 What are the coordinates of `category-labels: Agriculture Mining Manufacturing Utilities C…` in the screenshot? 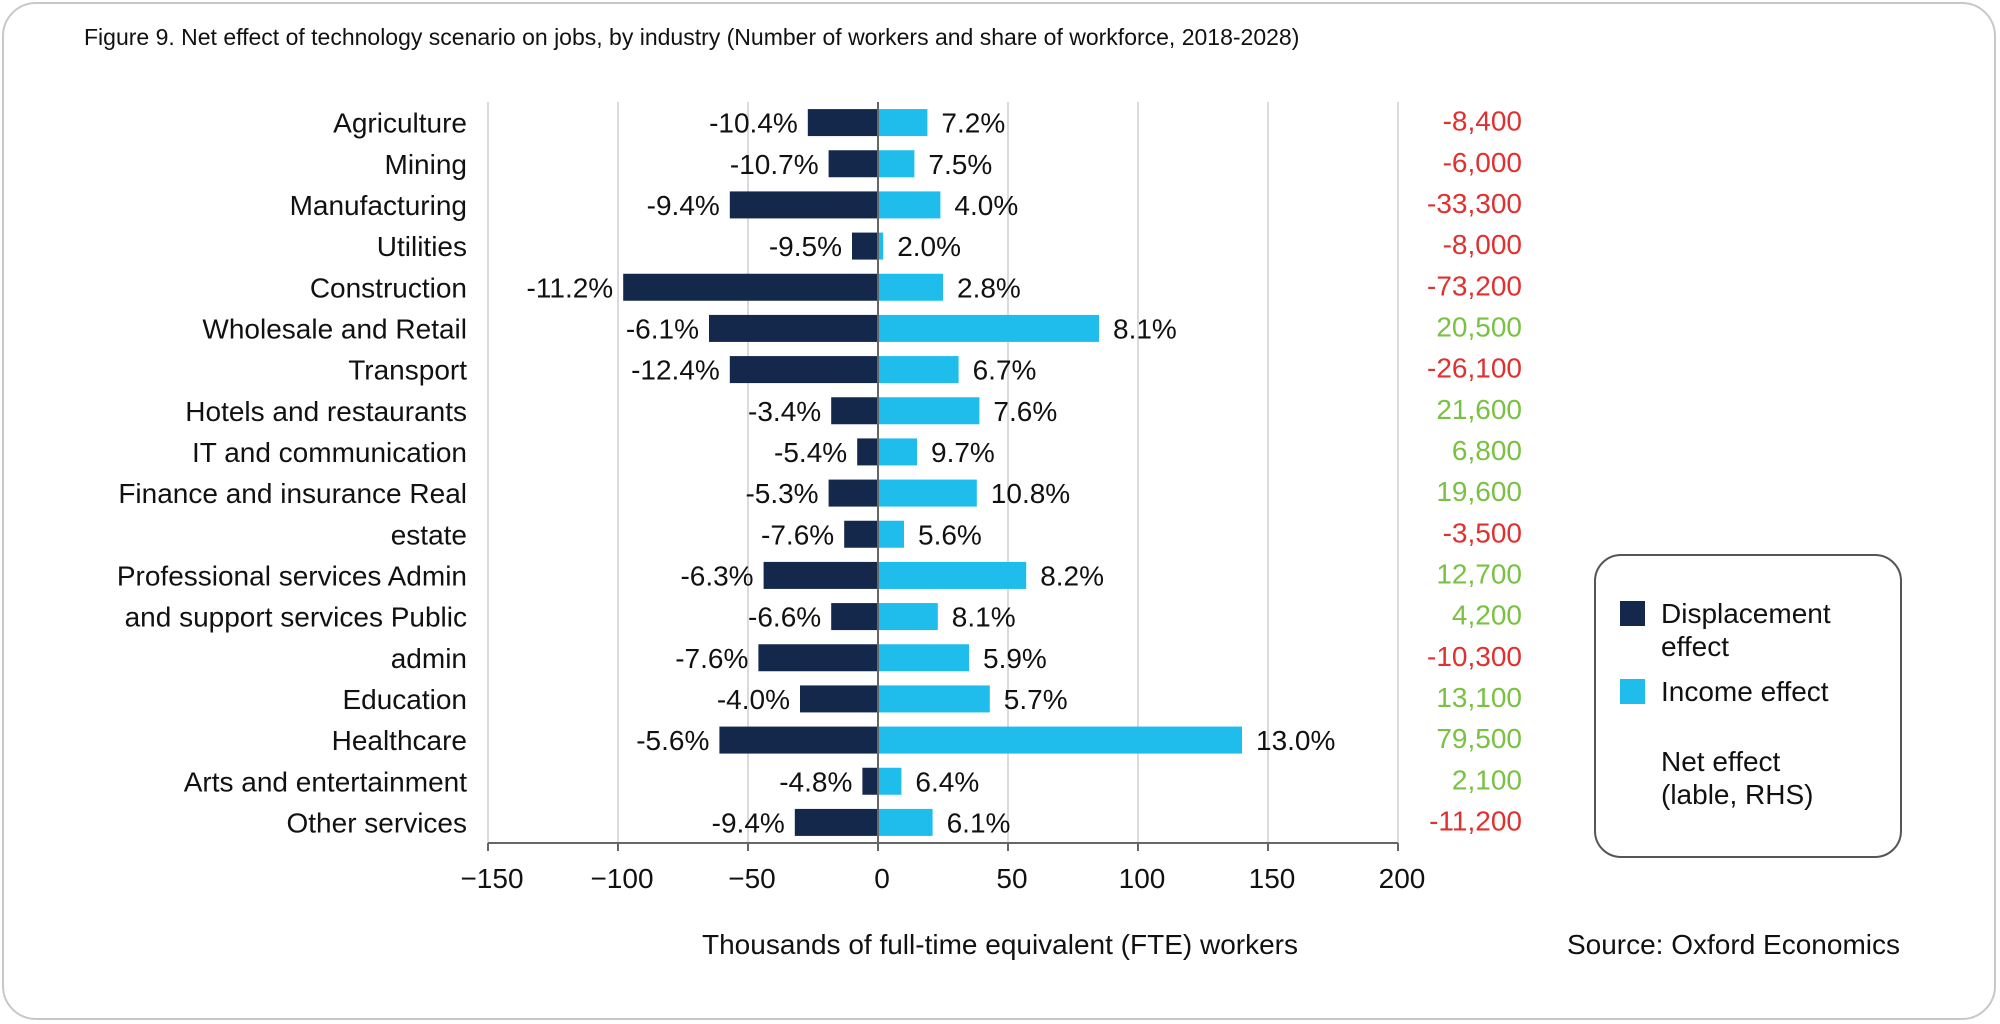 It's located at (292, 473).